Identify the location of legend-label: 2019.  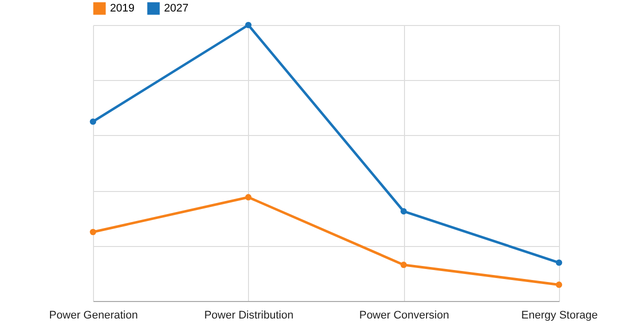
(122, 8).